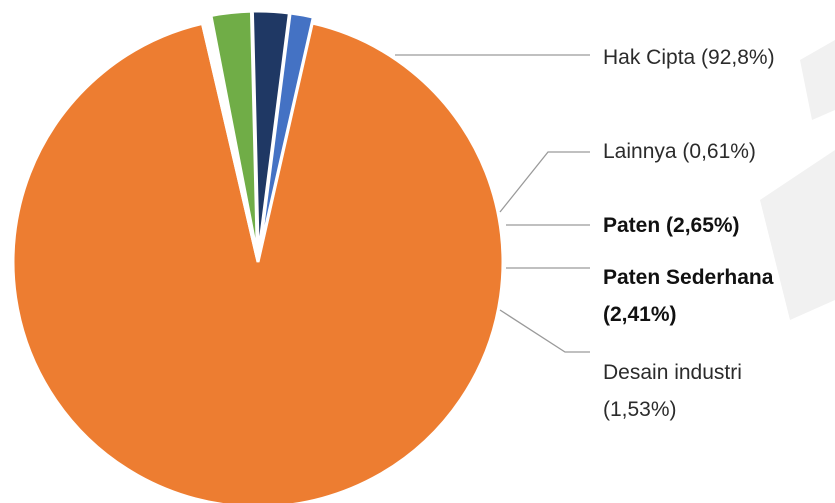  What do you see at coordinates (797, 235) in the screenshot?
I see `watermark-shape` at bounding box center [797, 235].